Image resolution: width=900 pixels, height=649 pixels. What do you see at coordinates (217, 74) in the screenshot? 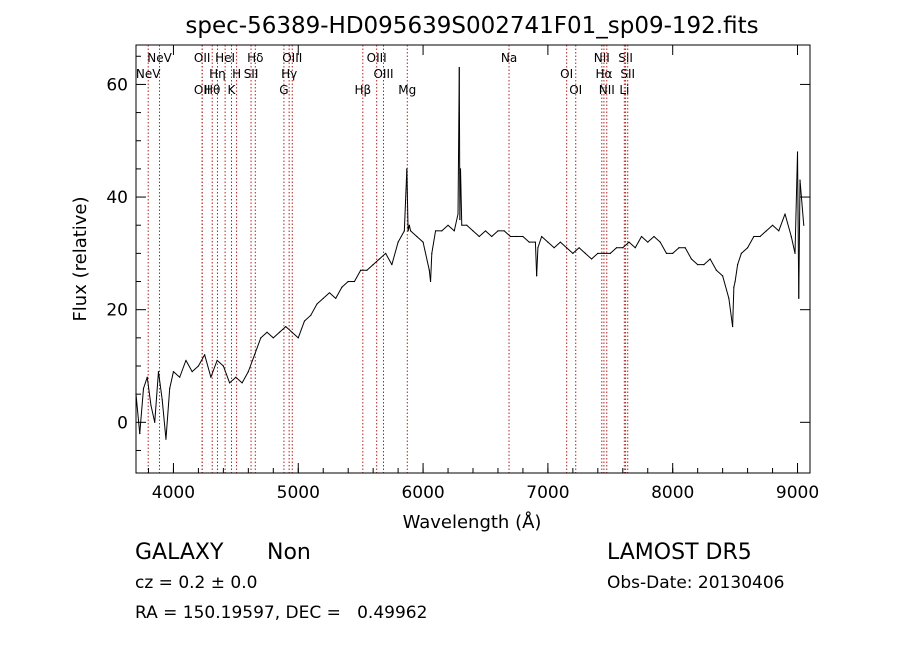
I see `marker-label: Hη` at bounding box center [217, 74].